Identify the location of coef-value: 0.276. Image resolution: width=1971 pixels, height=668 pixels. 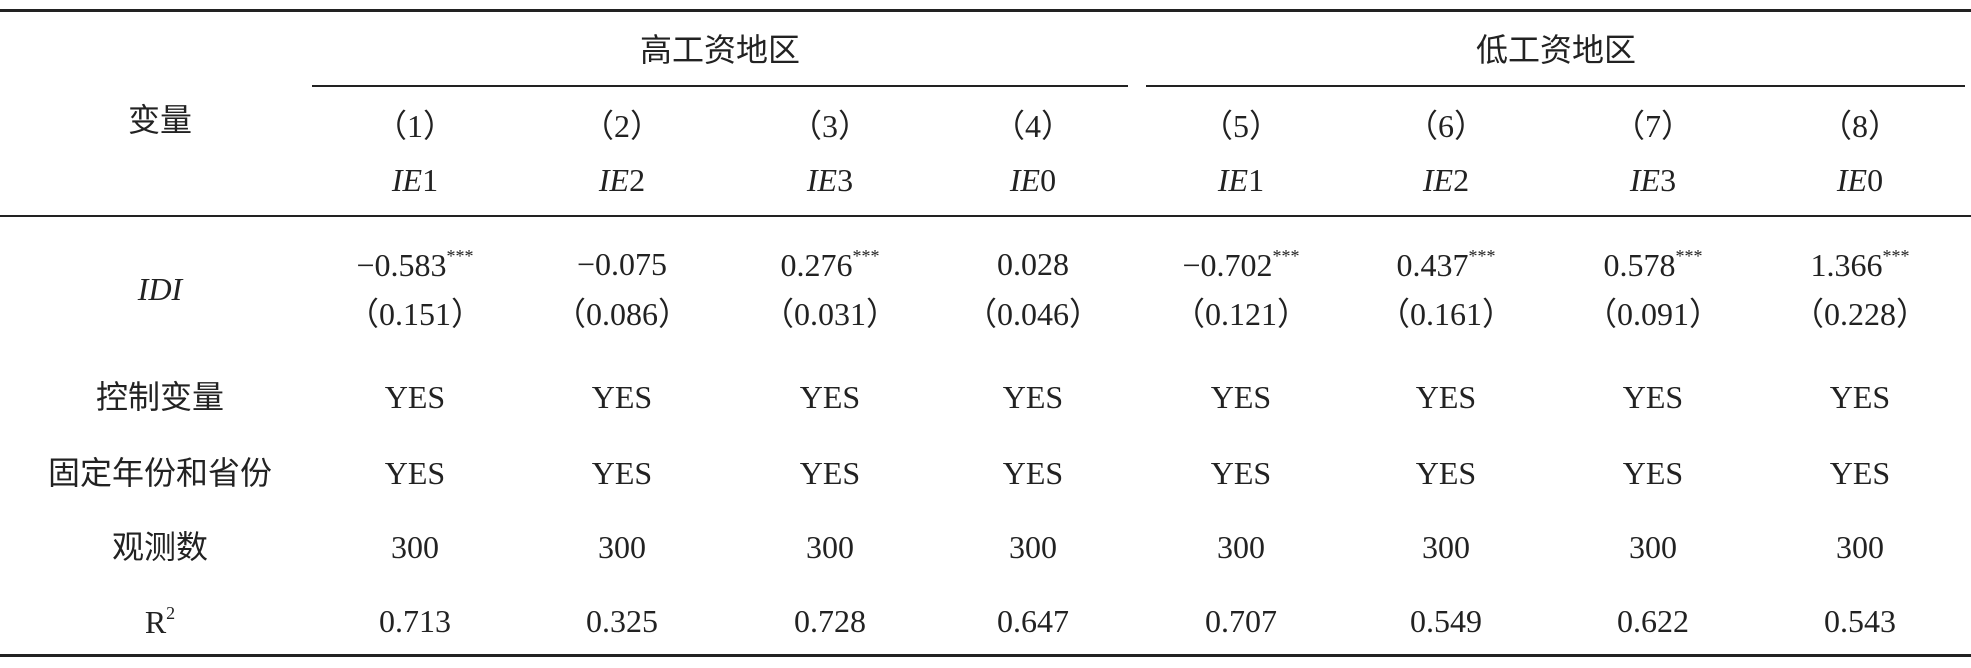
(816, 265).